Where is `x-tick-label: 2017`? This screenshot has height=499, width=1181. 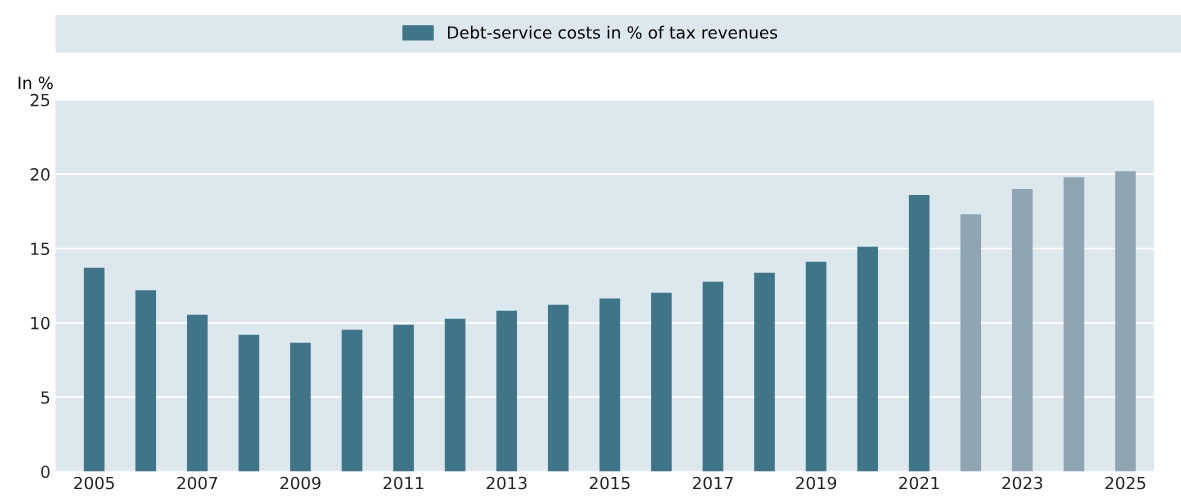 x-tick-label: 2017 is located at coordinates (712, 483).